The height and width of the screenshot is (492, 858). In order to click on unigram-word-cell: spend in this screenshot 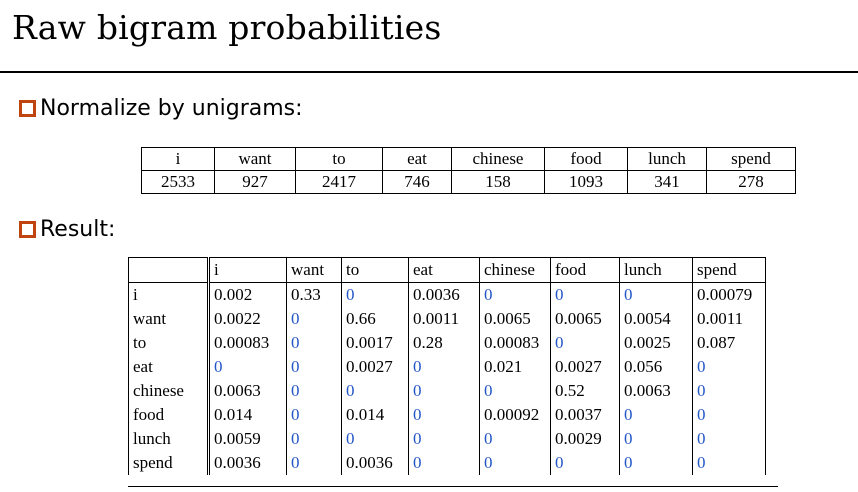, I will do `click(751, 159)`.